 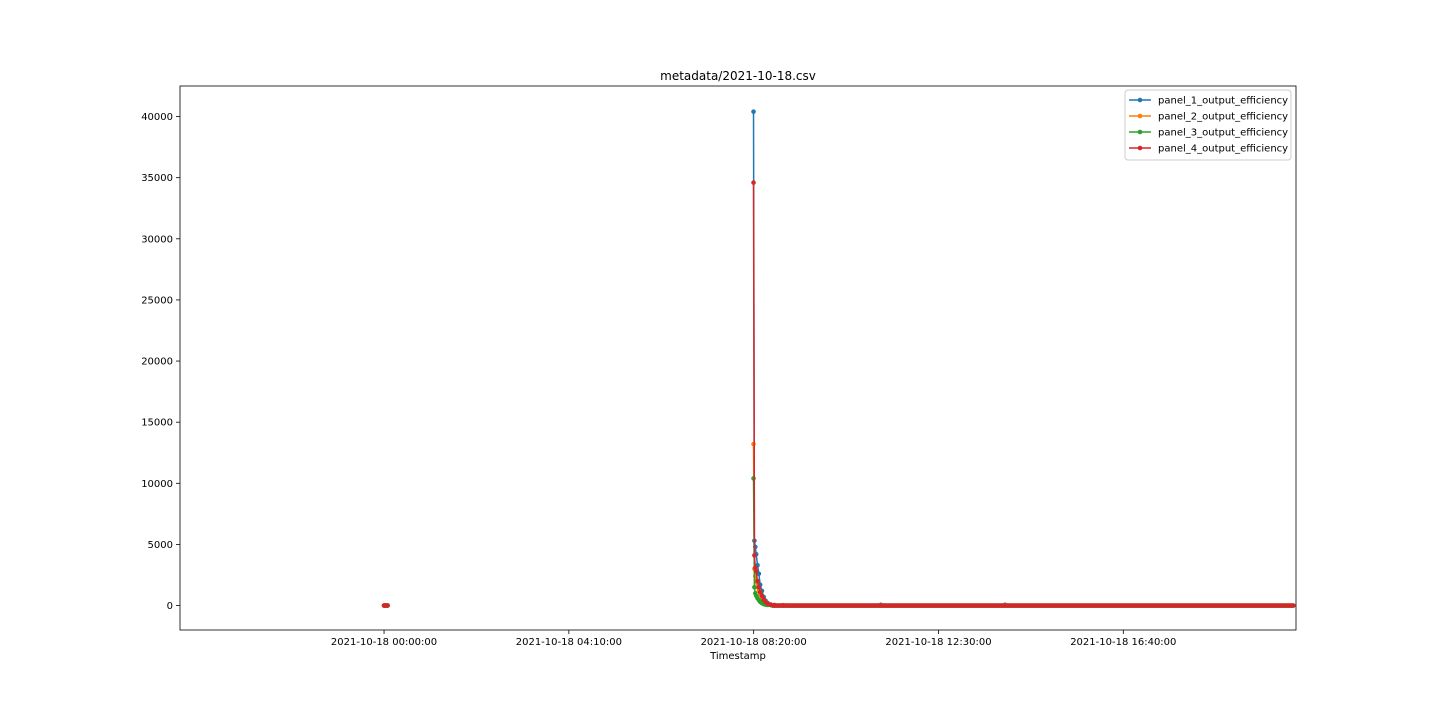 What do you see at coordinates (157, 484) in the screenshot?
I see `y-tick-label: 10000` at bounding box center [157, 484].